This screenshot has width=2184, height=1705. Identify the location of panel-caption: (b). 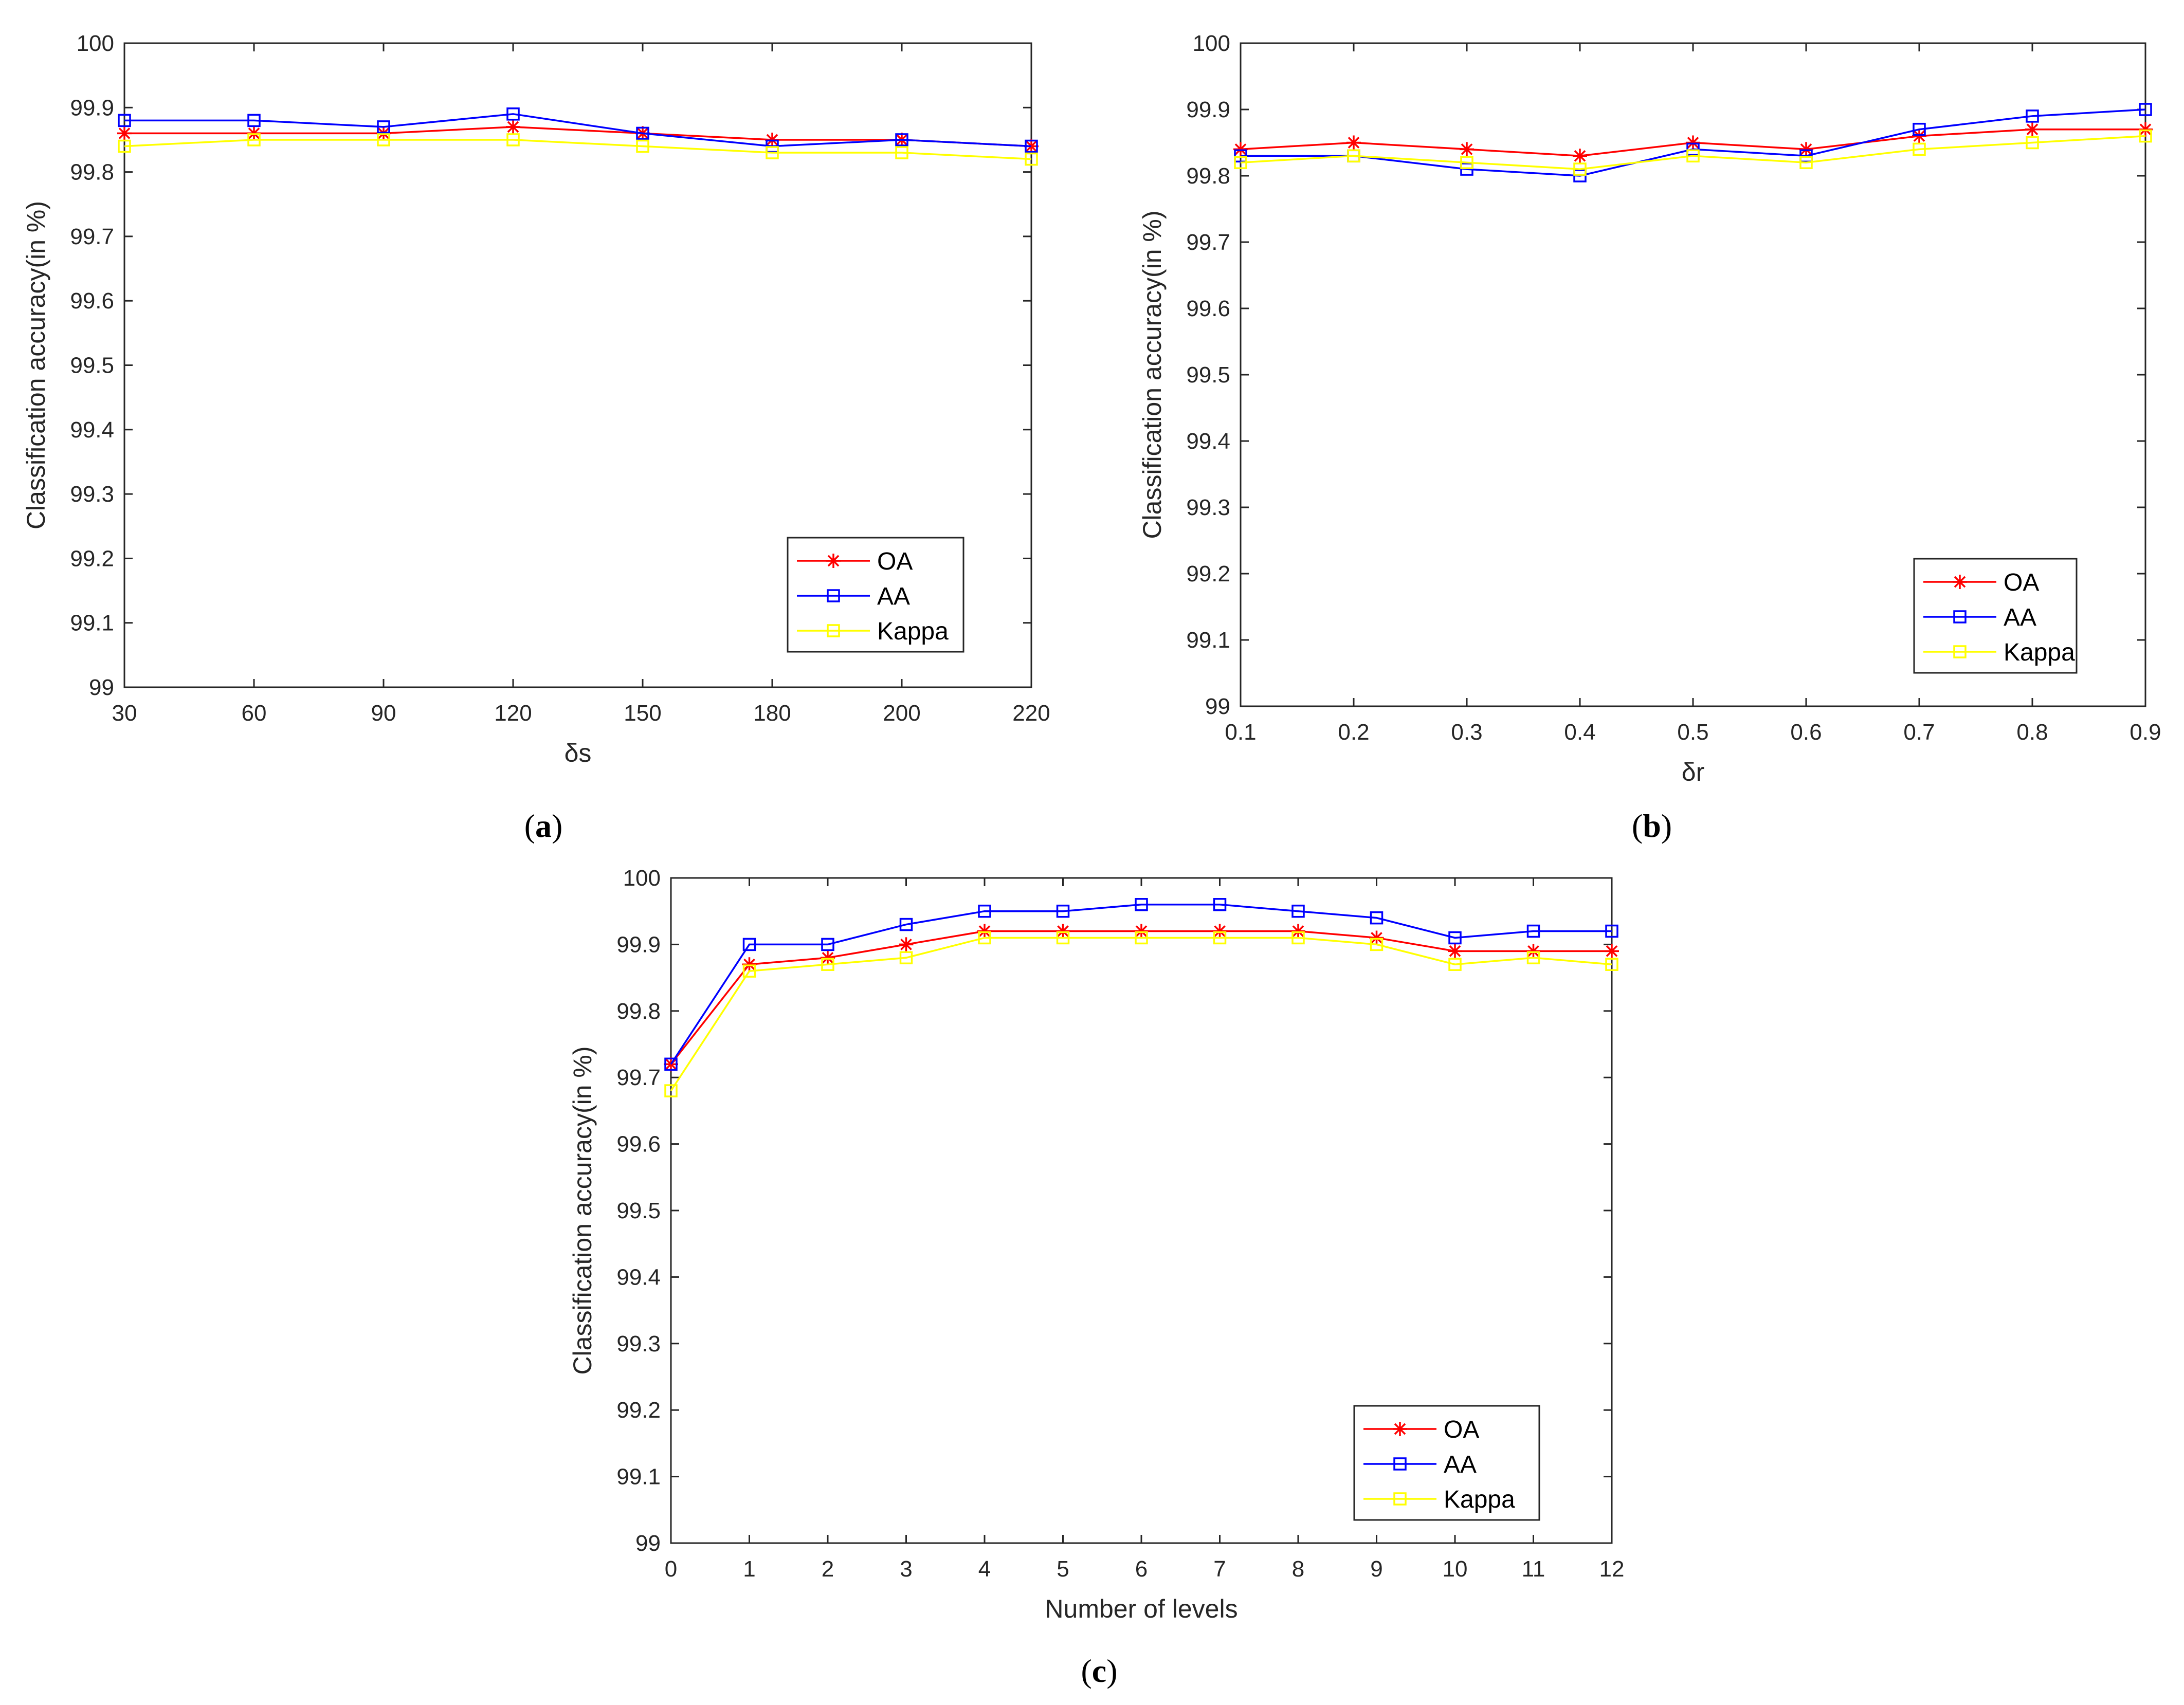
(1652, 826).